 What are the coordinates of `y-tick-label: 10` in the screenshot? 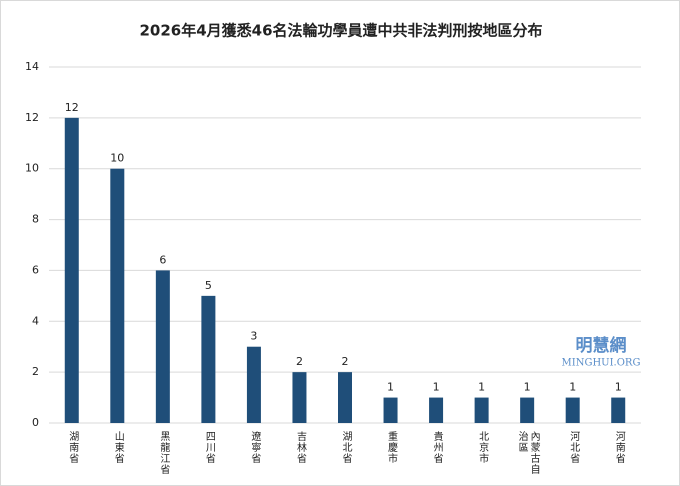 It's located at (32, 168).